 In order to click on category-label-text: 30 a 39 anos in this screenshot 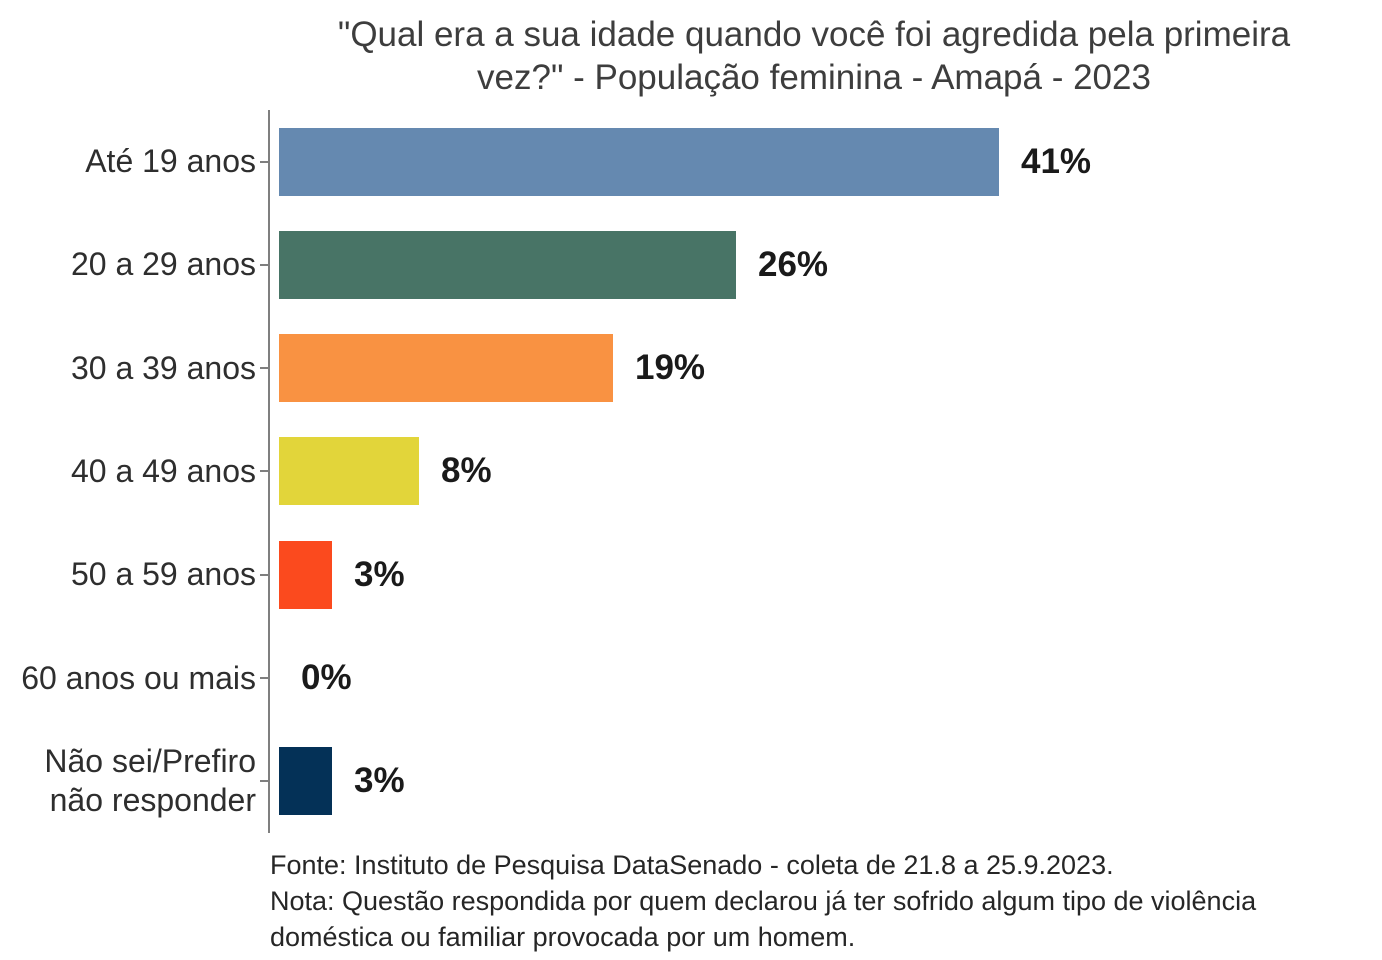, I will do `click(163, 367)`.